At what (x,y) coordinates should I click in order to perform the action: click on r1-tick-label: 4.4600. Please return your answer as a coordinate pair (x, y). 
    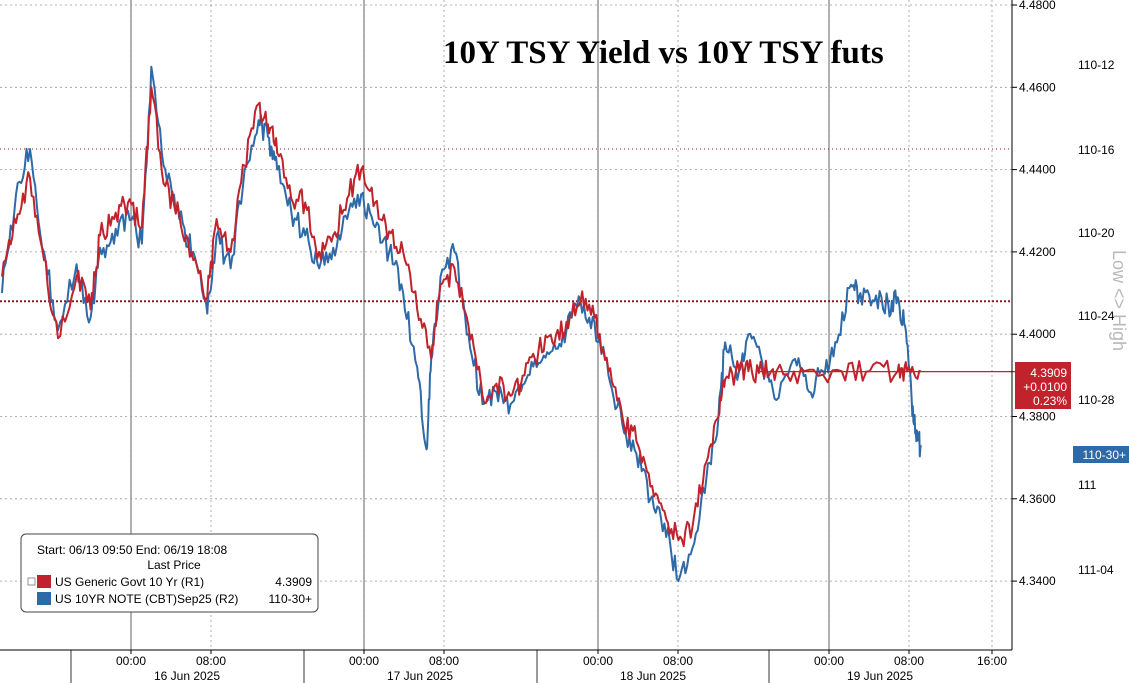
    Looking at the image, I should click on (1037, 87).